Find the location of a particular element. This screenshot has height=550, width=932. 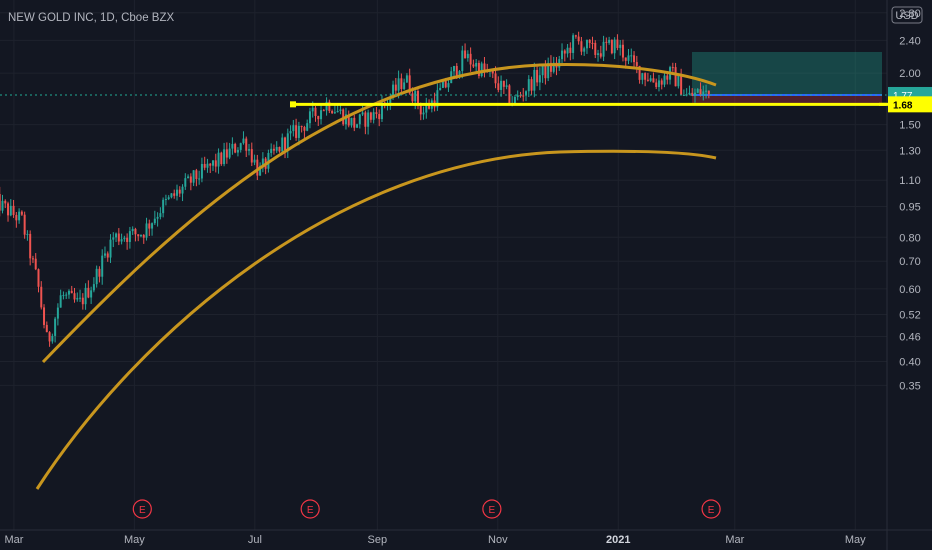

profit-zone is located at coordinates (787, 73).